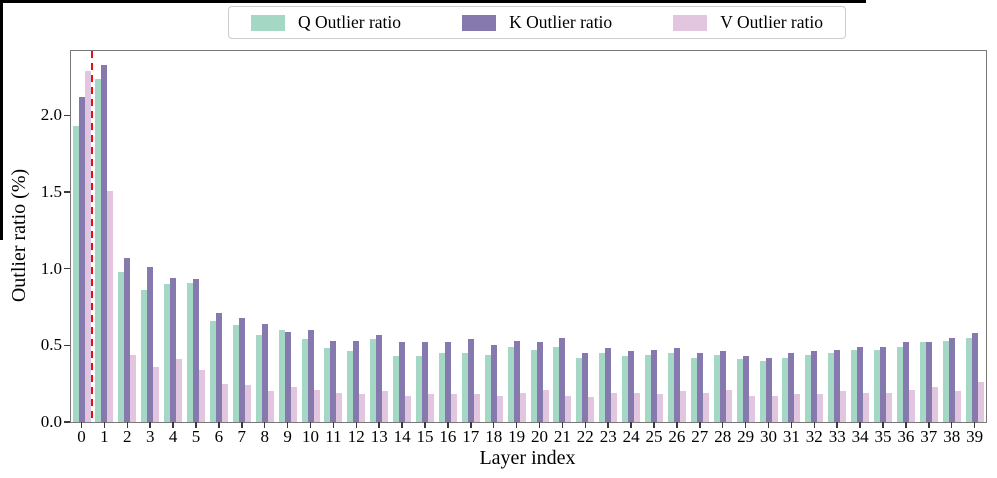  Describe the element at coordinates (539, 436) in the screenshot. I see `x-tick-label: 20` at that location.